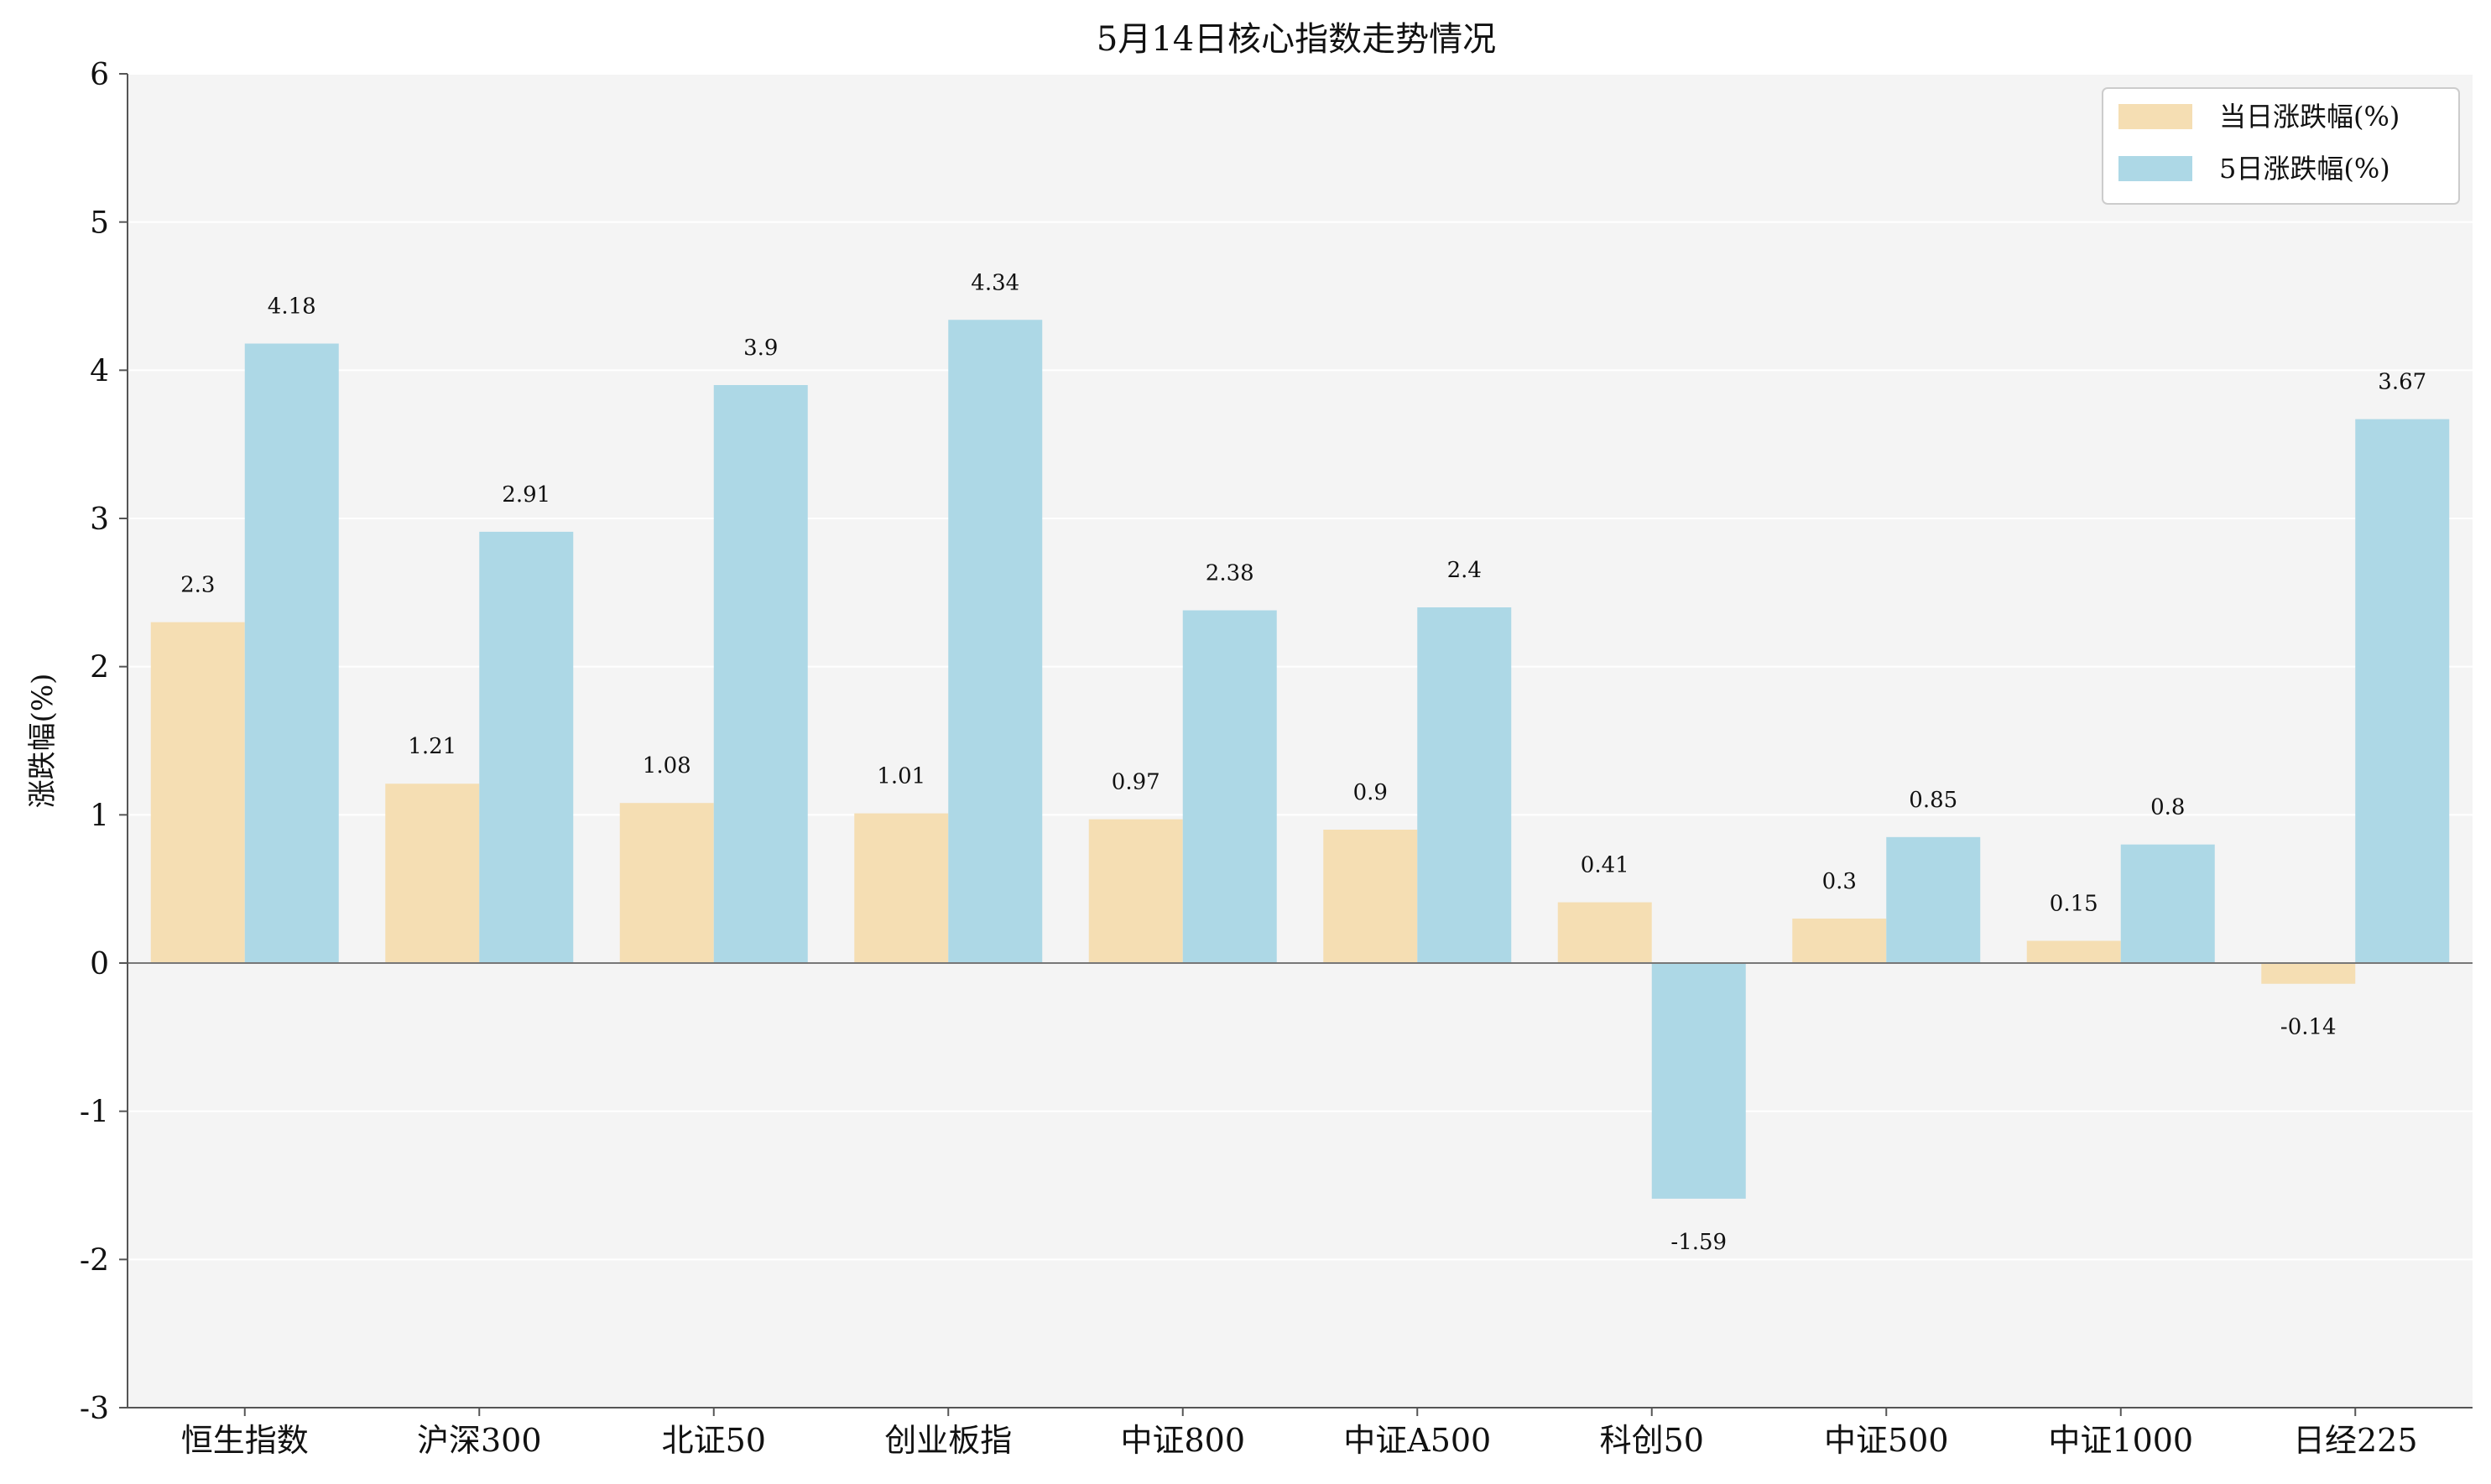 The width and height of the screenshot is (2491, 1484). I want to click on data-label: 0.85, so click(1933, 800).